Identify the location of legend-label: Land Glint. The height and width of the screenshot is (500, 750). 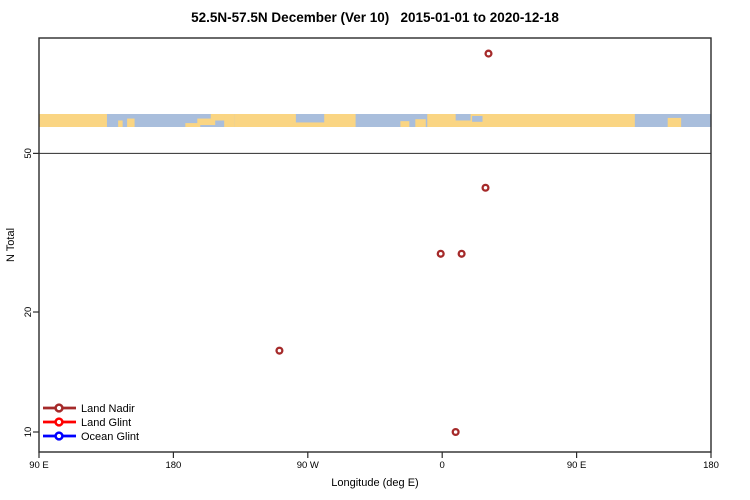
(106, 423).